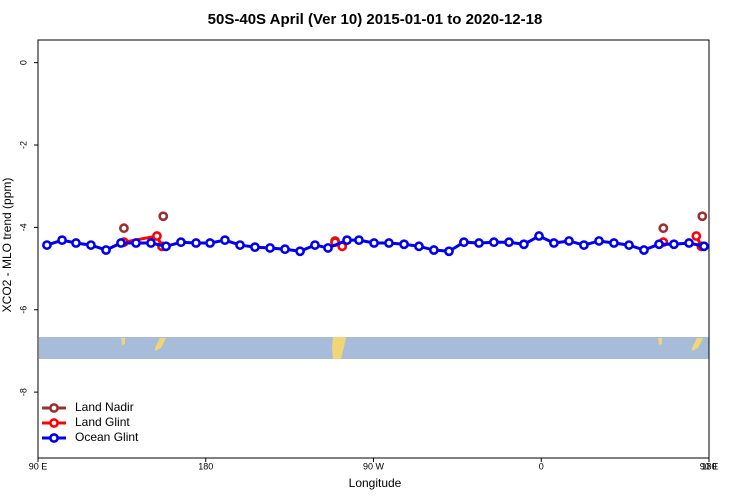  What do you see at coordinates (104, 407) in the screenshot?
I see `legend-label: Land Nadir` at bounding box center [104, 407].